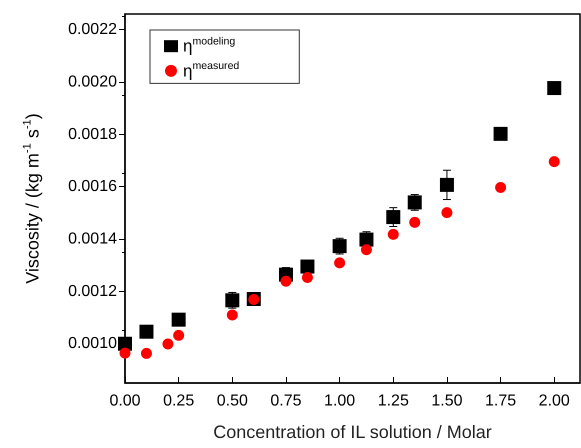 This screenshot has height=448, width=581. Describe the element at coordinates (93, 239) in the screenshot. I see `y-tick-label: 0.0014` at that location.